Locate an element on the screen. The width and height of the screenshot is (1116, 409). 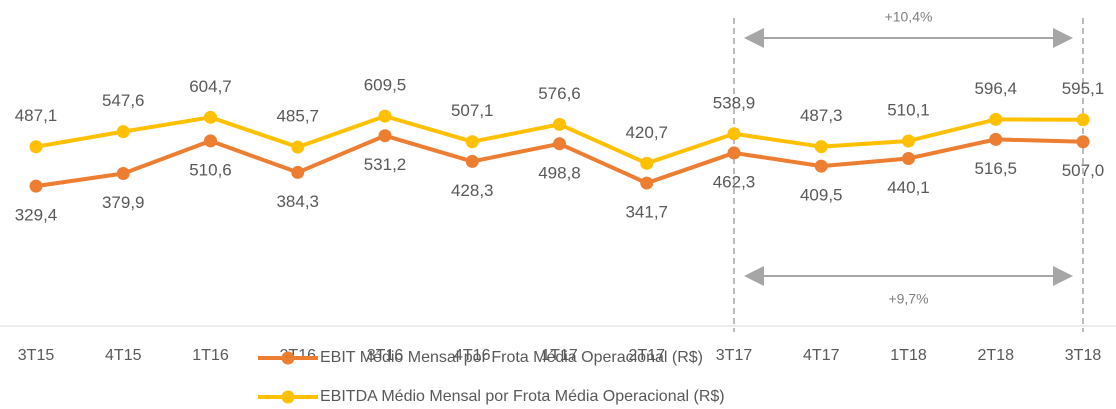
data-label: 547,6 is located at coordinates (123, 100).